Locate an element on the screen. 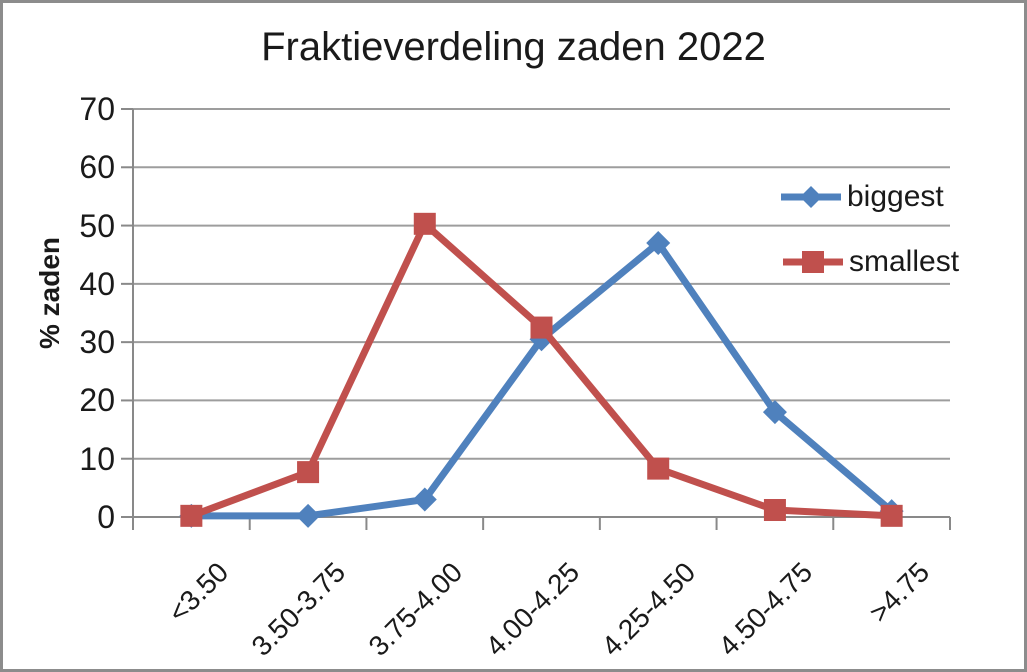 The height and width of the screenshot is (672, 1027). y-tick-label: 0 is located at coordinates (106, 517).